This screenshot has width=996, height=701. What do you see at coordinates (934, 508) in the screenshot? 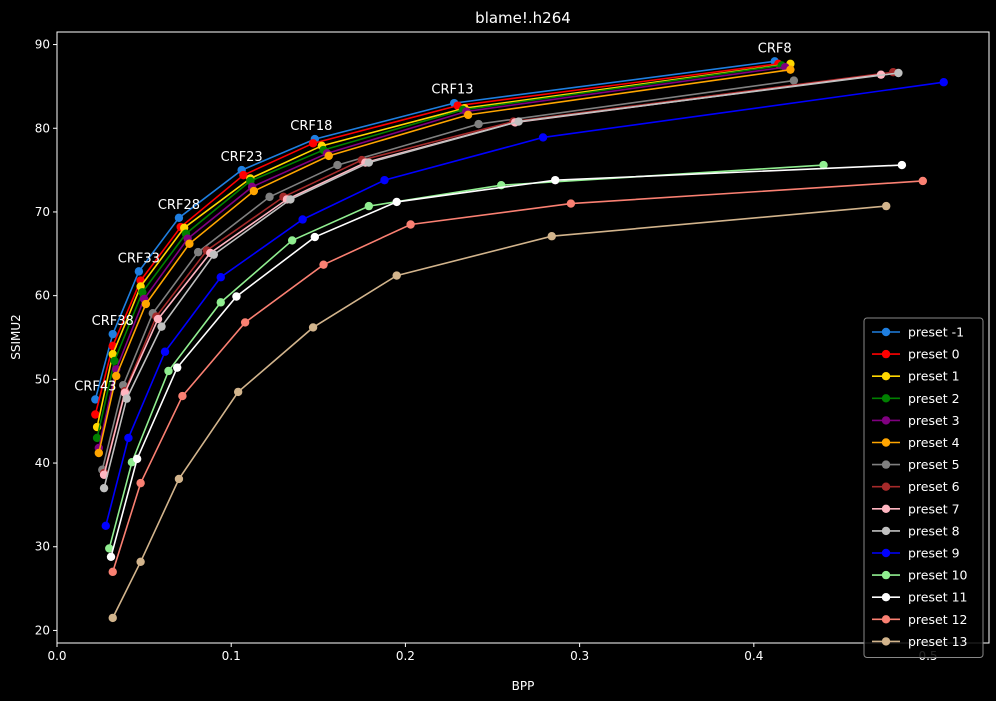
I see `legend-label: preset 7` at bounding box center [934, 508].